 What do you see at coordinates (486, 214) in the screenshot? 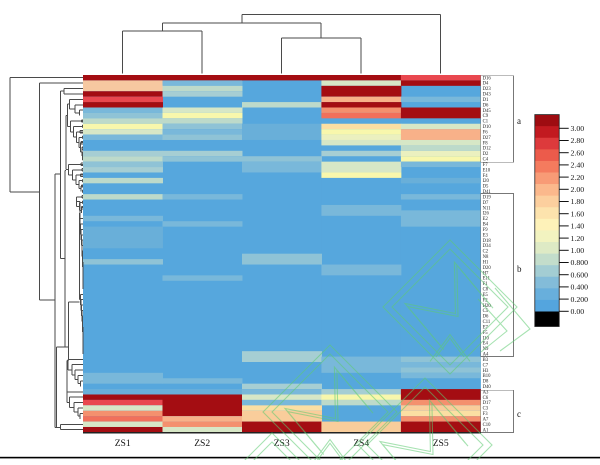
I see `svg-text: I26` at bounding box center [486, 214].